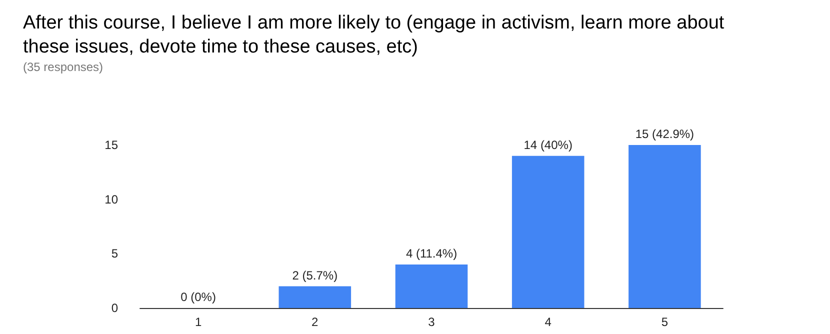 This screenshot has width=830, height=334. Describe the element at coordinates (198, 297) in the screenshot. I see `data-label: 0 (0%)` at that location.